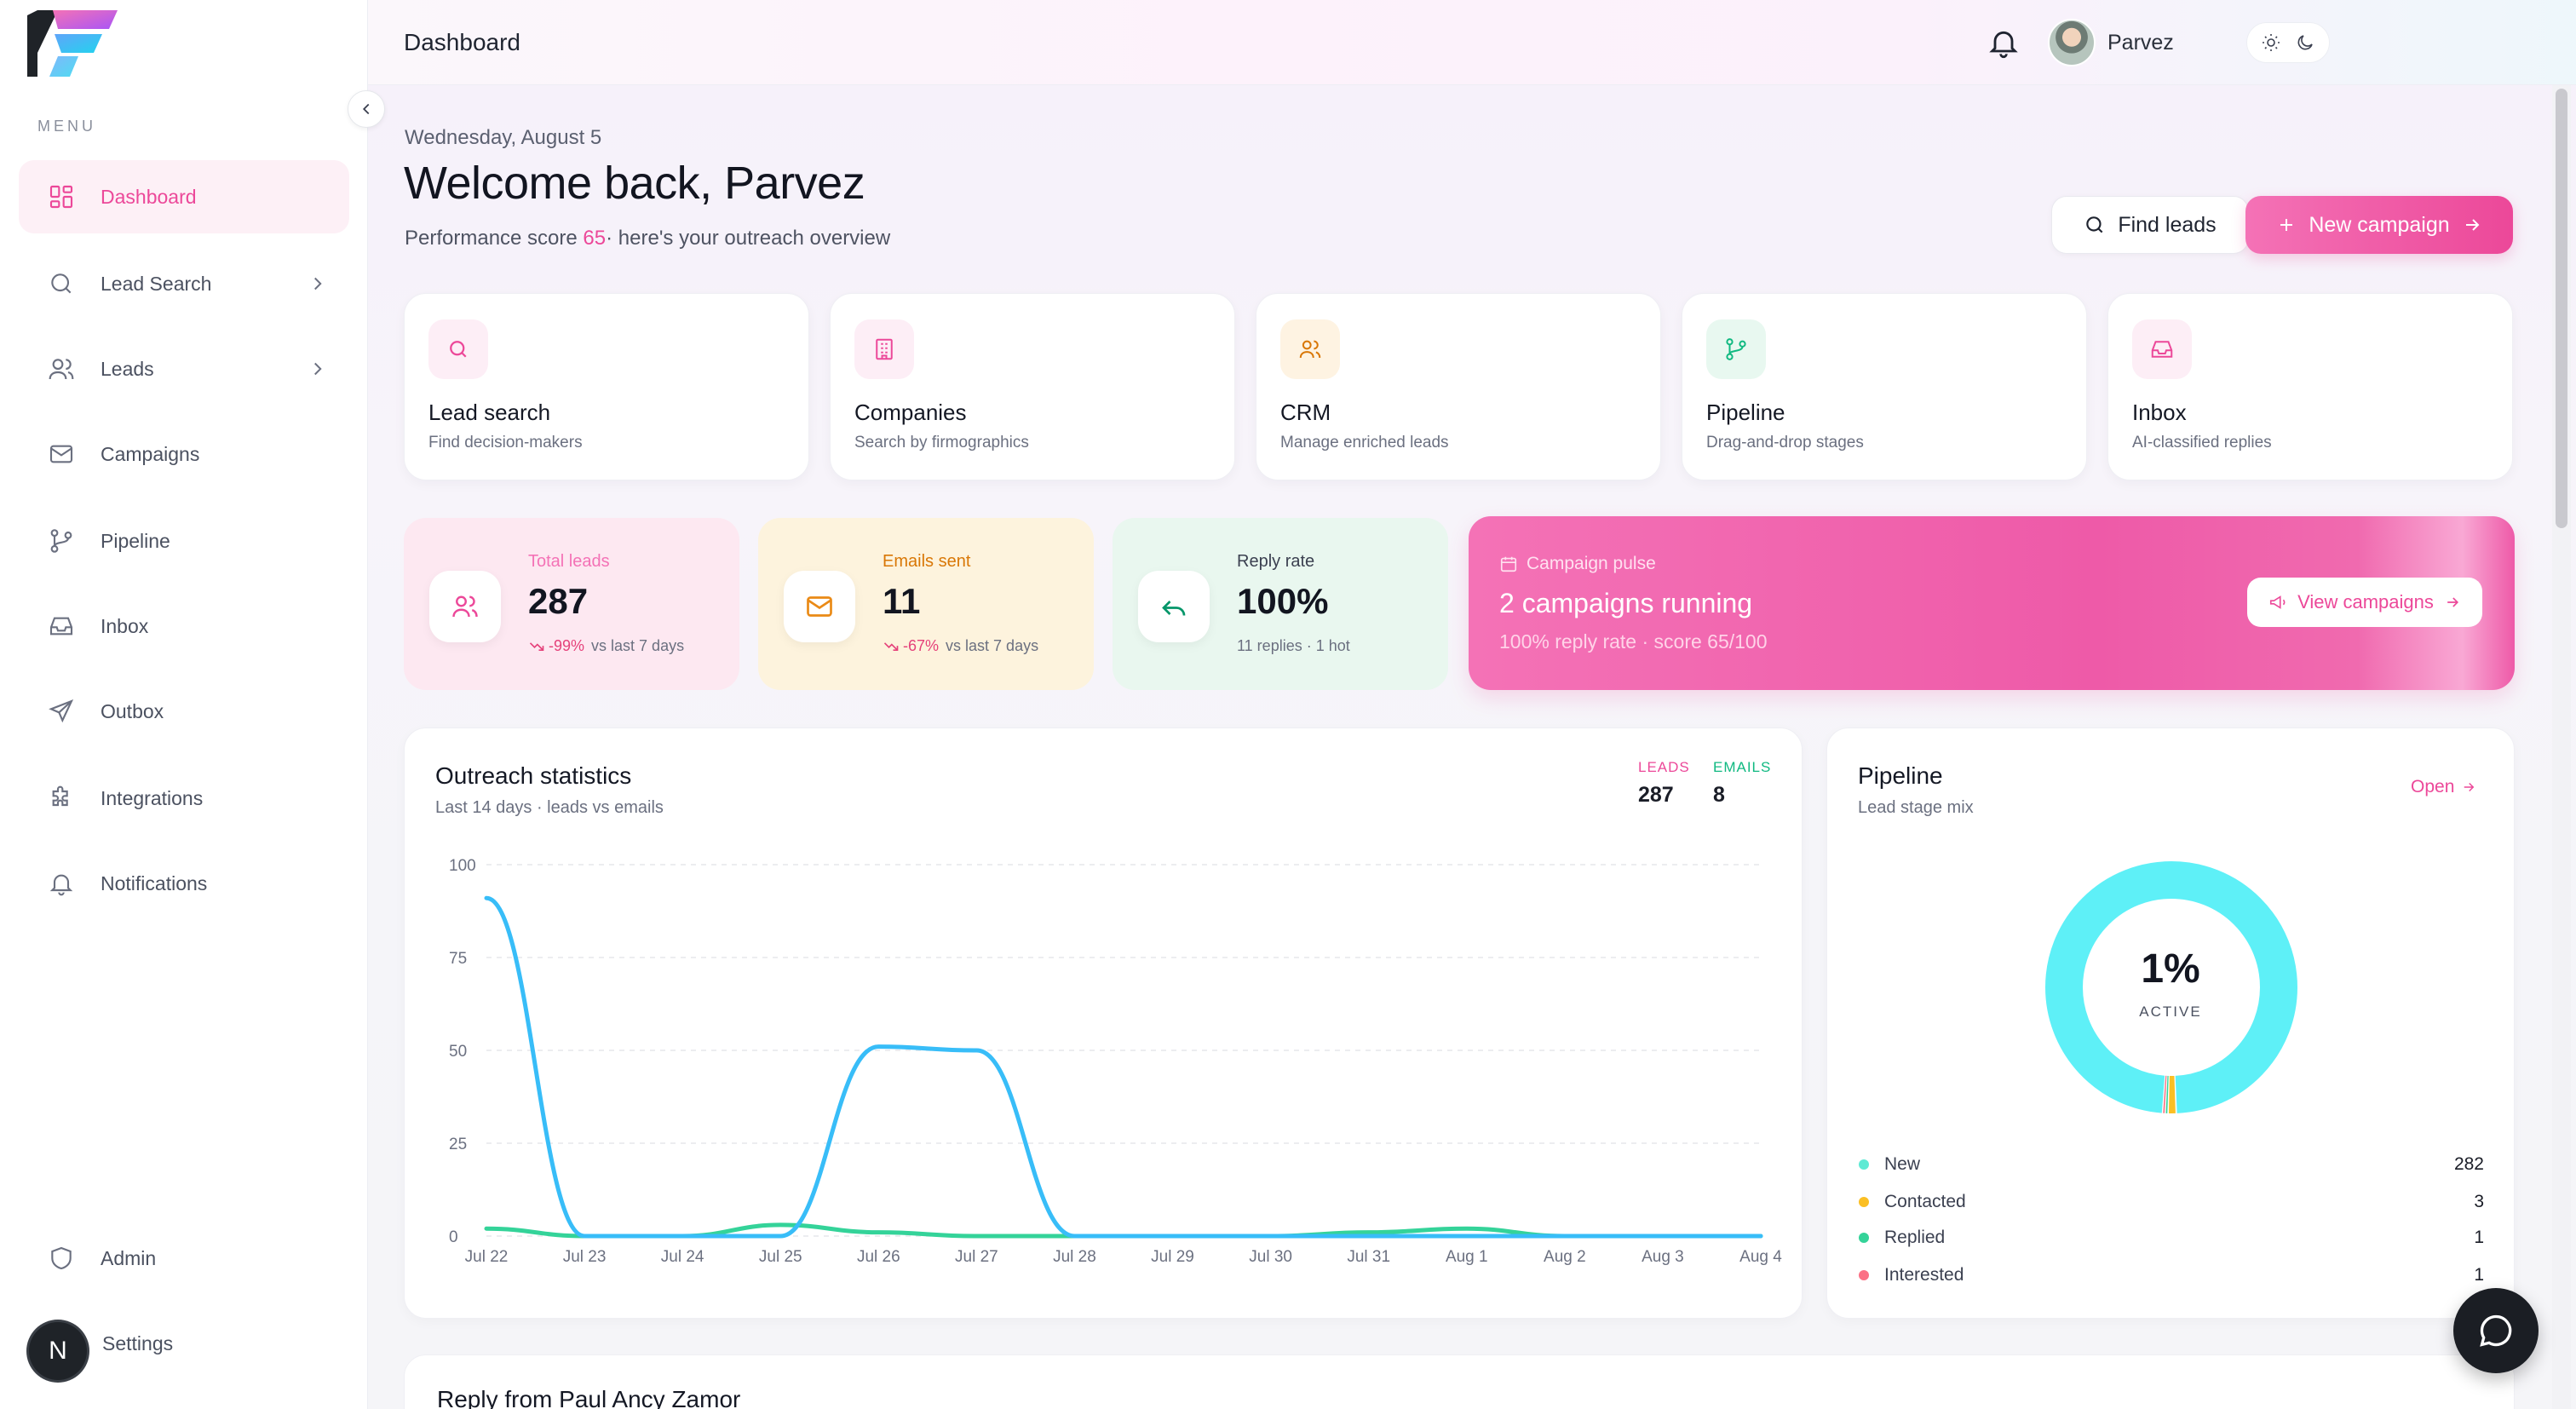 The width and height of the screenshot is (2576, 1409). What do you see at coordinates (2286, 225) in the screenshot?
I see `plus-icon` at bounding box center [2286, 225].